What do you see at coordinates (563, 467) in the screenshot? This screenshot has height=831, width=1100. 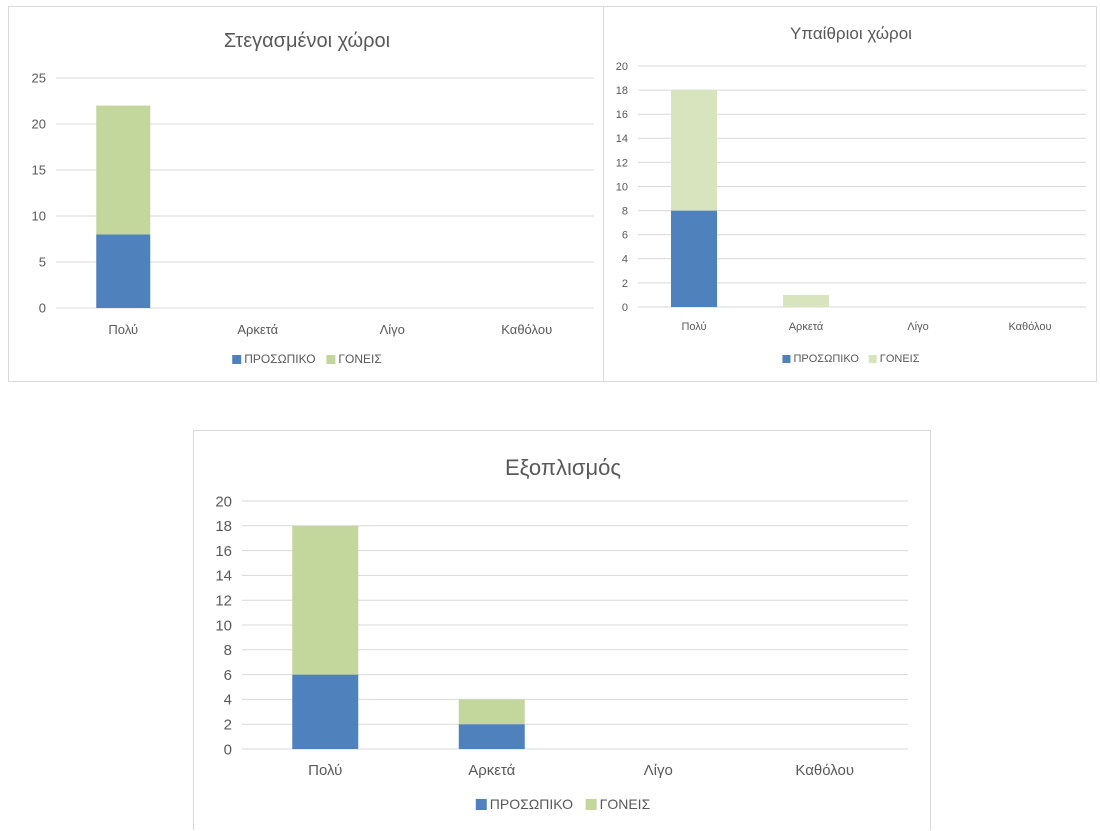 I see `chart-title: Εξοπλισμός` at bounding box center [563, 467].